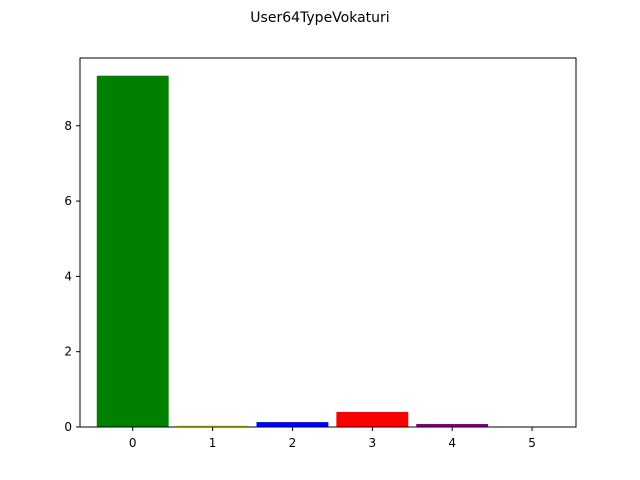 The width and height of the screenshot is (640, 480). What do you see at coordinates (68, 201) in the screenshot?
I see `y-tick-label: 6` at bounding box center [68, 201].